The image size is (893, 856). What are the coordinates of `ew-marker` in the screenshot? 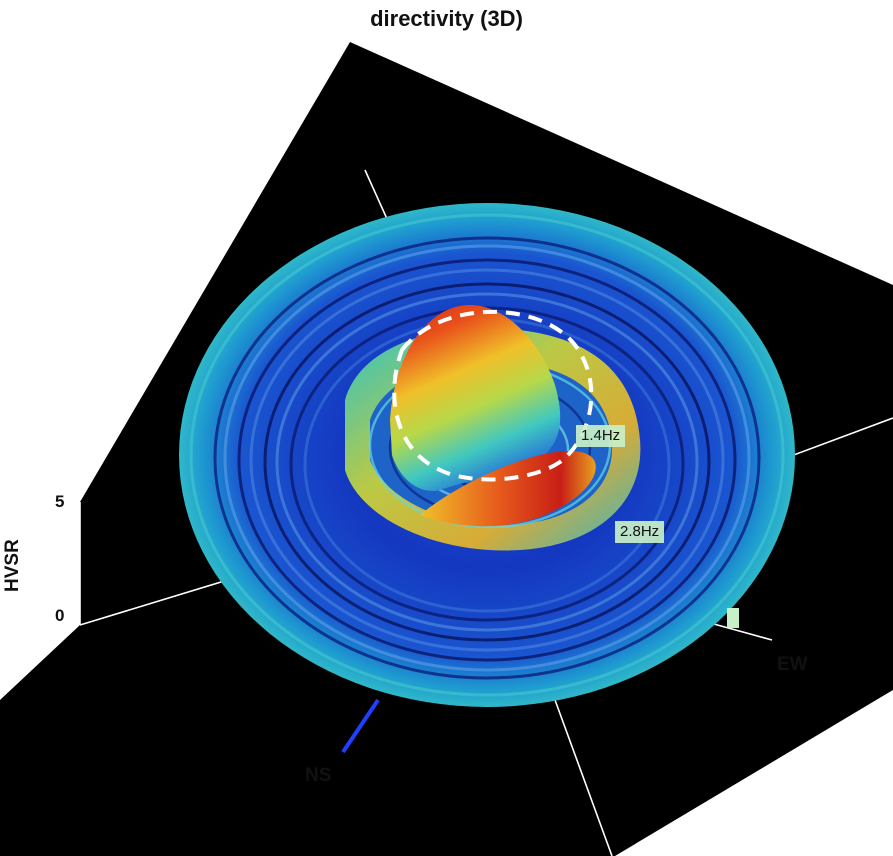 It's located at (733, 618).